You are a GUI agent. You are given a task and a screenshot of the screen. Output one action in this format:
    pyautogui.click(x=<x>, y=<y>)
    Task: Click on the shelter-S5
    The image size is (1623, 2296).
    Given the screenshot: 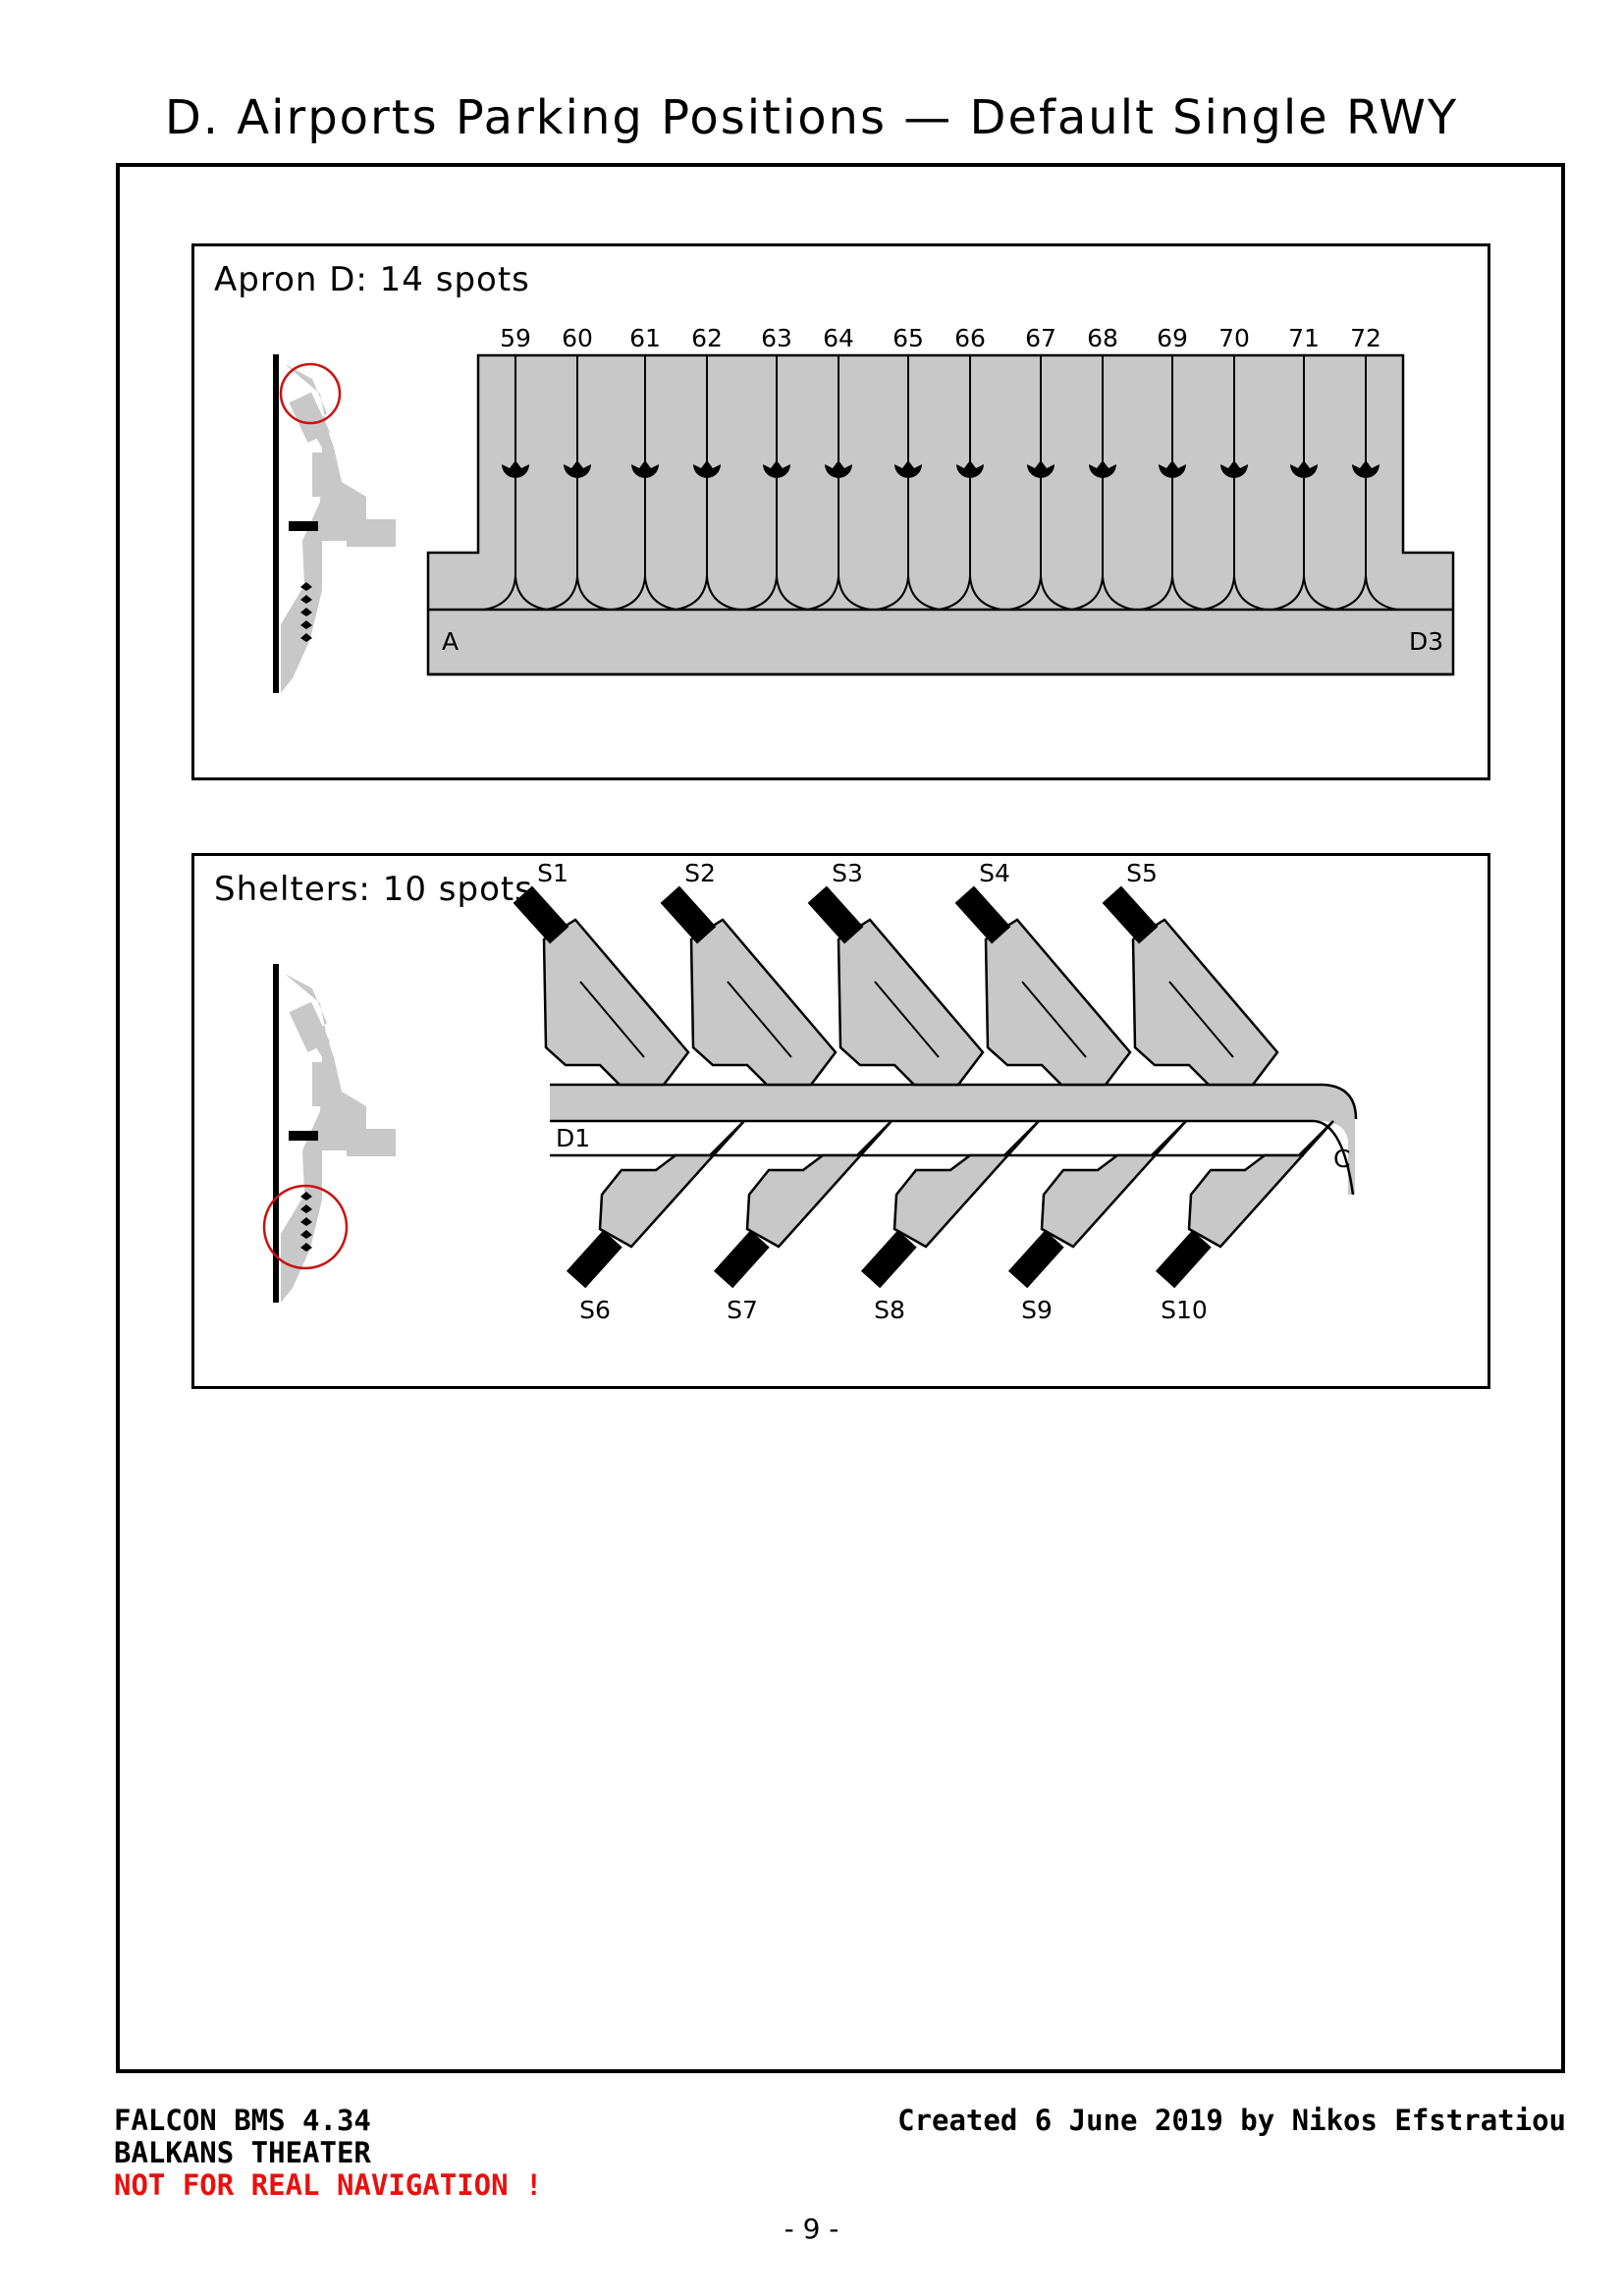 What is the action you would take?
    pyautogui.click(x=1190, y=986)
    